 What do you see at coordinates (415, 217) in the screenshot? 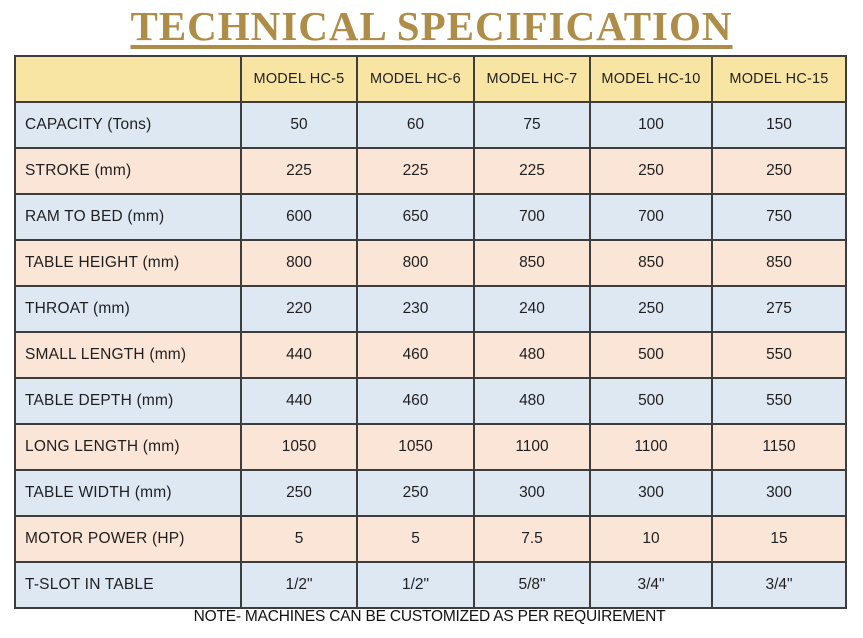
I see `spec-value-cell: 650` at bounding box center [415, 217].